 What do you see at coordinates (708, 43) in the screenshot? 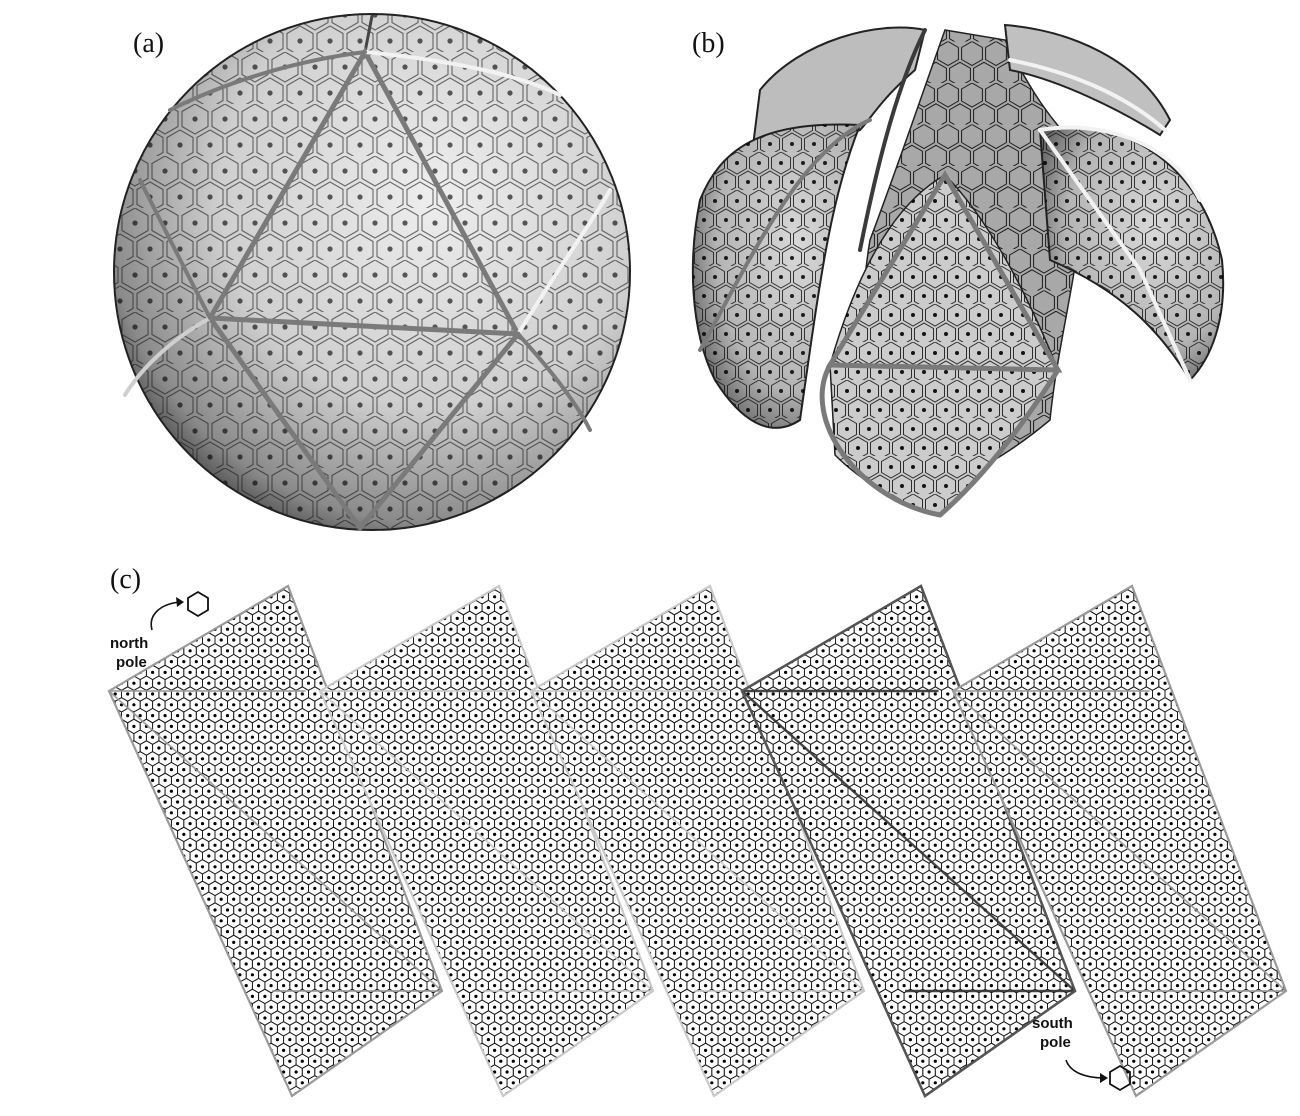
I see `panel-b-label: (b)` at bounding box center [708, 43].